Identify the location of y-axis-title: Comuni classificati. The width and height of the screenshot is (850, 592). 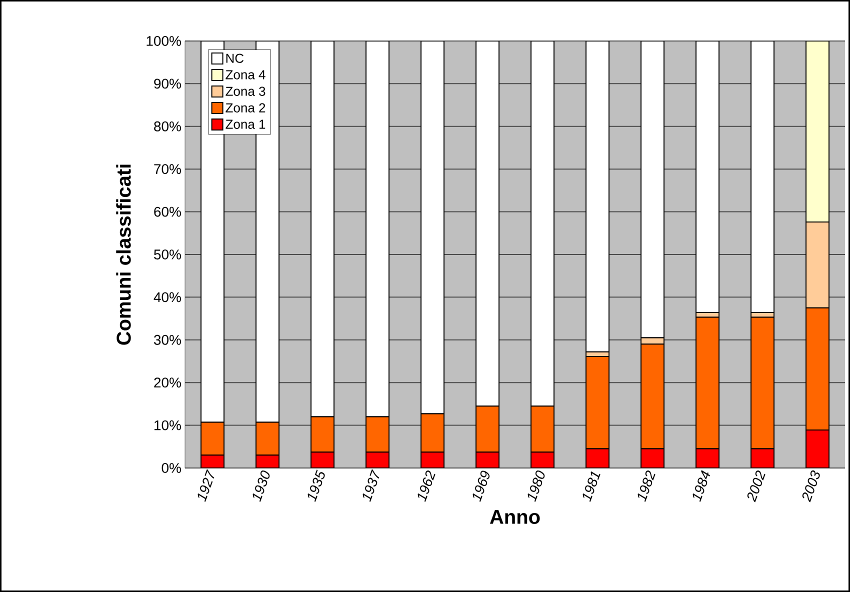
(123, 254).